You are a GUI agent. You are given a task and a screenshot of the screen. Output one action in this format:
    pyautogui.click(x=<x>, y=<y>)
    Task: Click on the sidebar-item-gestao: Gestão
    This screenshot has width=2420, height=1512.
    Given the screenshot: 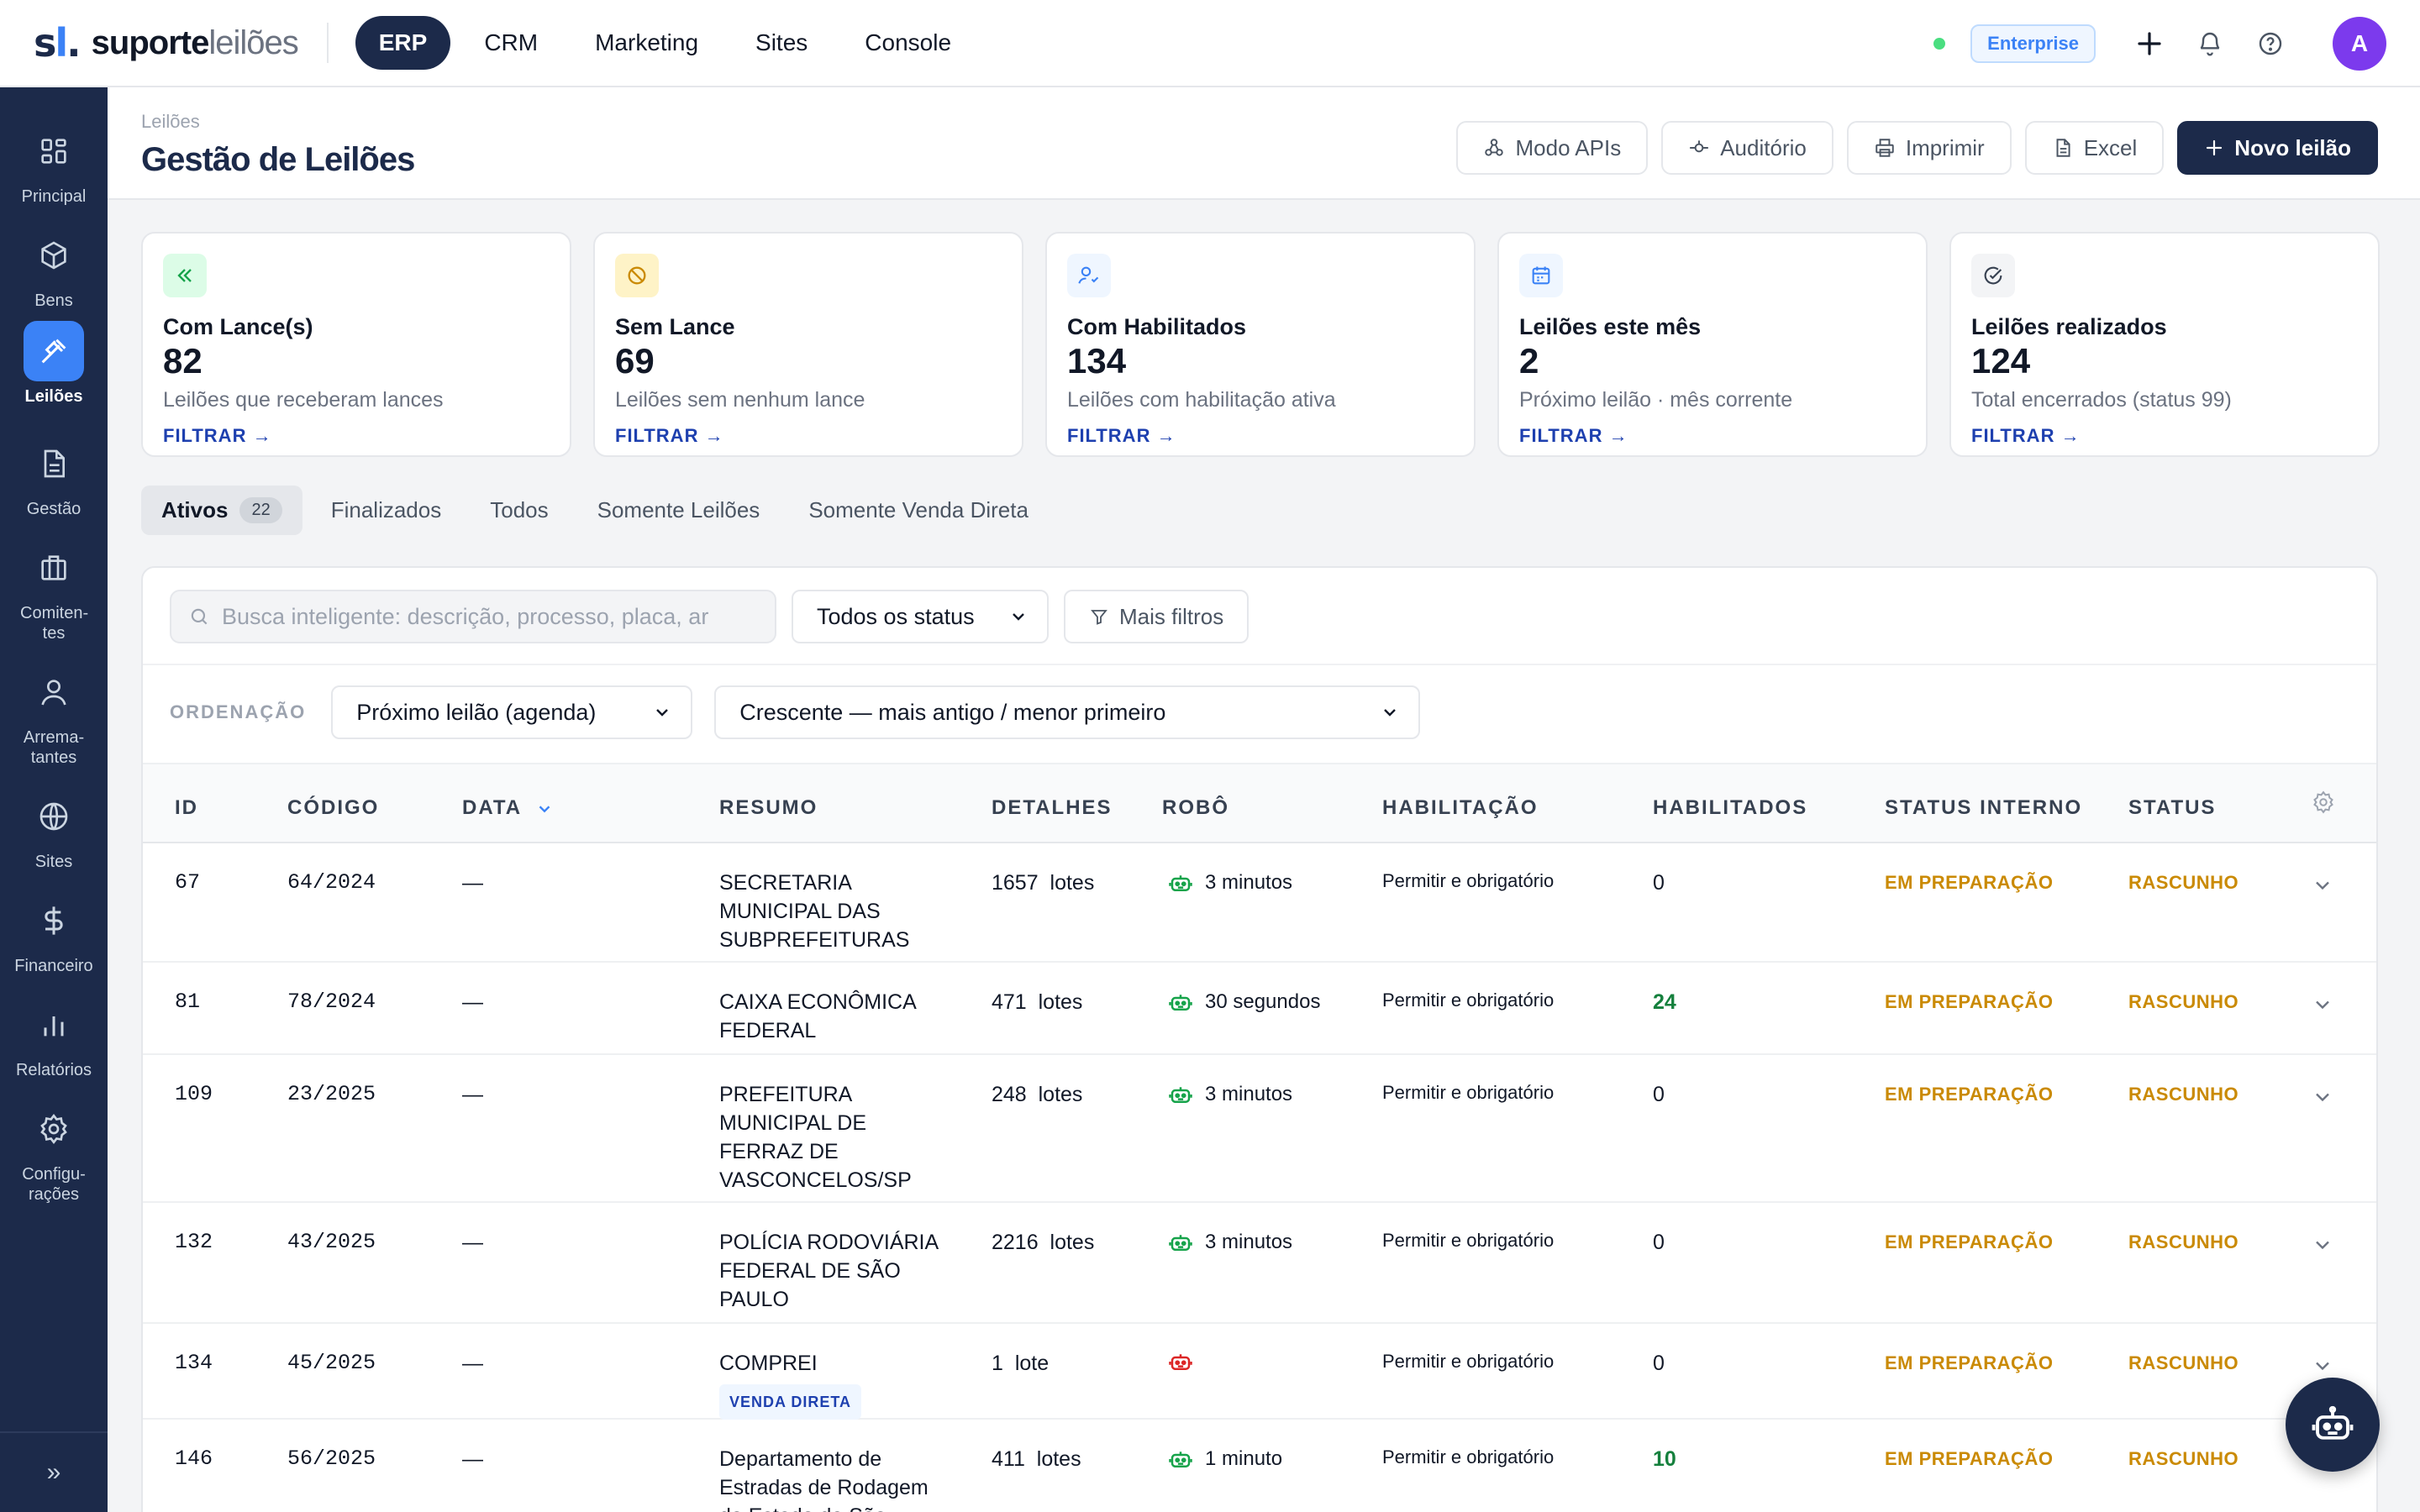 What is the action you would take?
    pyautogui.click(x=54, y=476)
    